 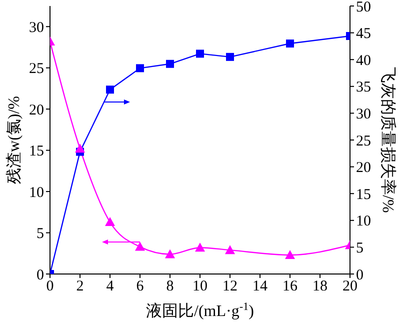 What do you see at coordinates (260, 286) in the screenshot?
I see `x-tick-label: 14` at bounding box center [260, 286].